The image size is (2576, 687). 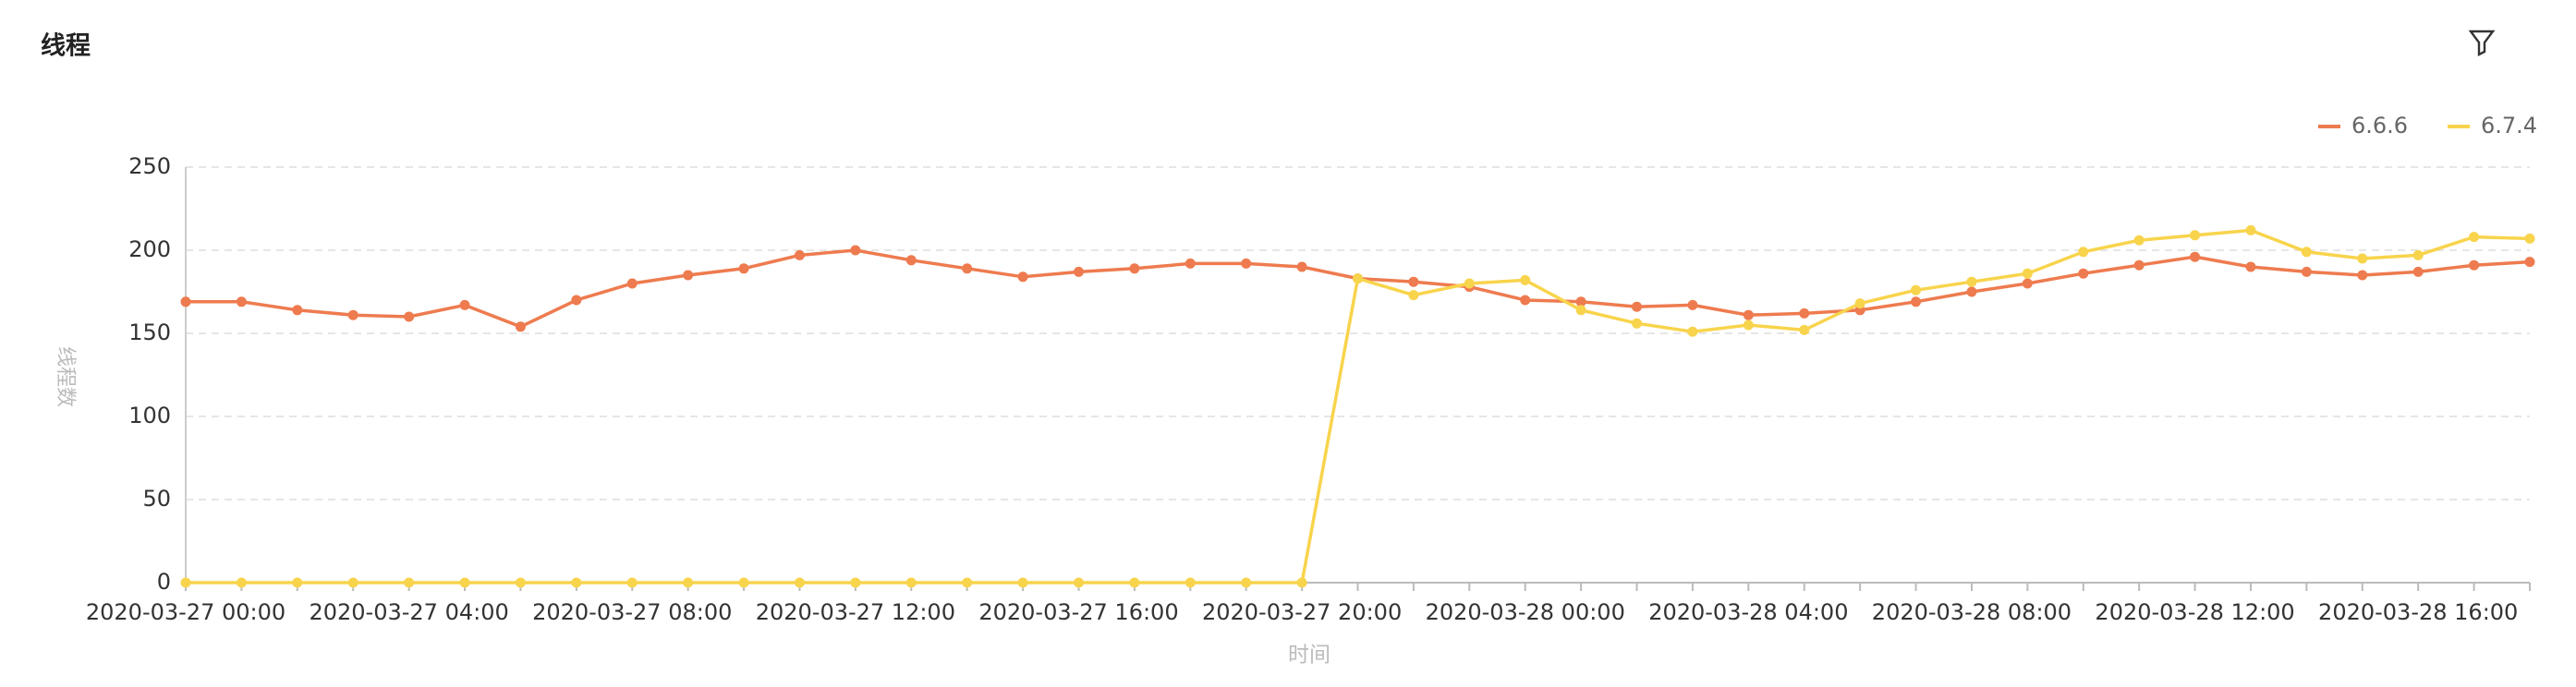 I want to click on y-axis-label: 线程数, so click(x=65, y=376).